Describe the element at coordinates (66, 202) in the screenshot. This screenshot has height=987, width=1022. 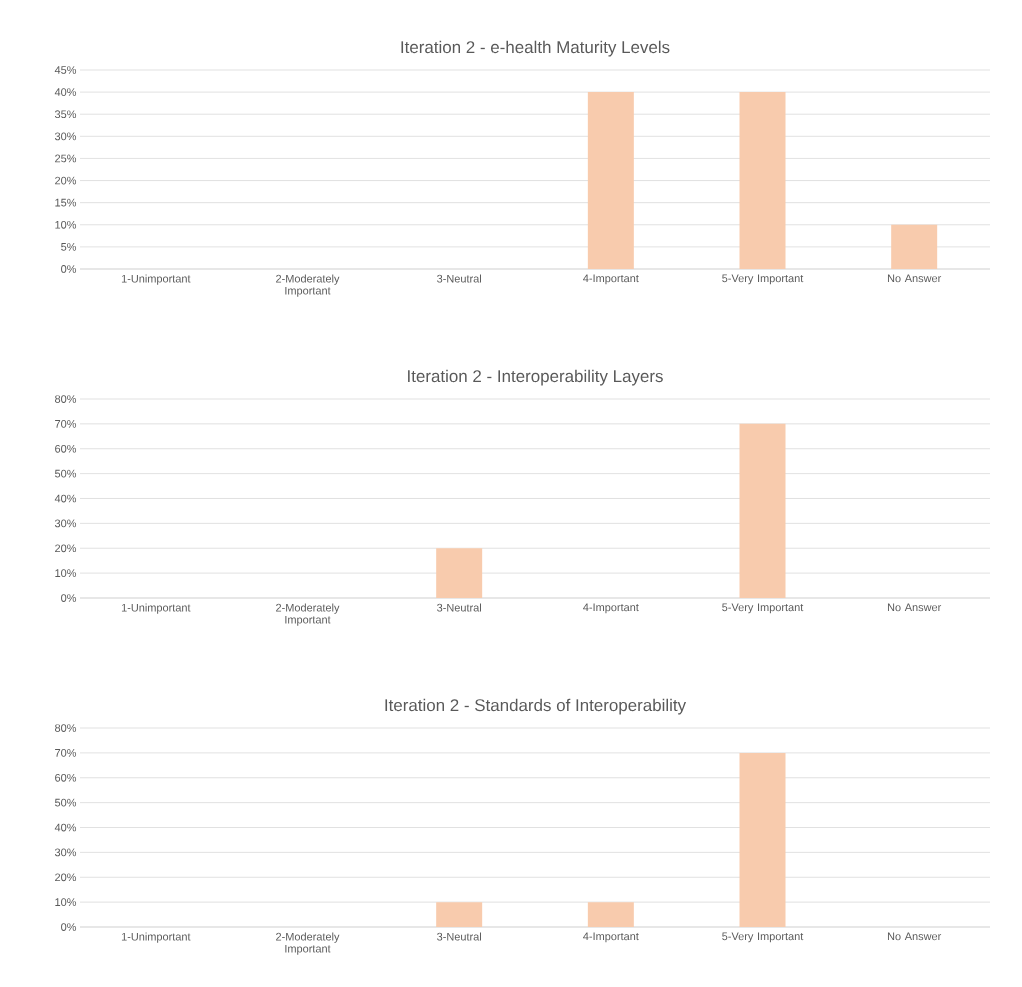
I see `y-tick-label: 15%` at that location.